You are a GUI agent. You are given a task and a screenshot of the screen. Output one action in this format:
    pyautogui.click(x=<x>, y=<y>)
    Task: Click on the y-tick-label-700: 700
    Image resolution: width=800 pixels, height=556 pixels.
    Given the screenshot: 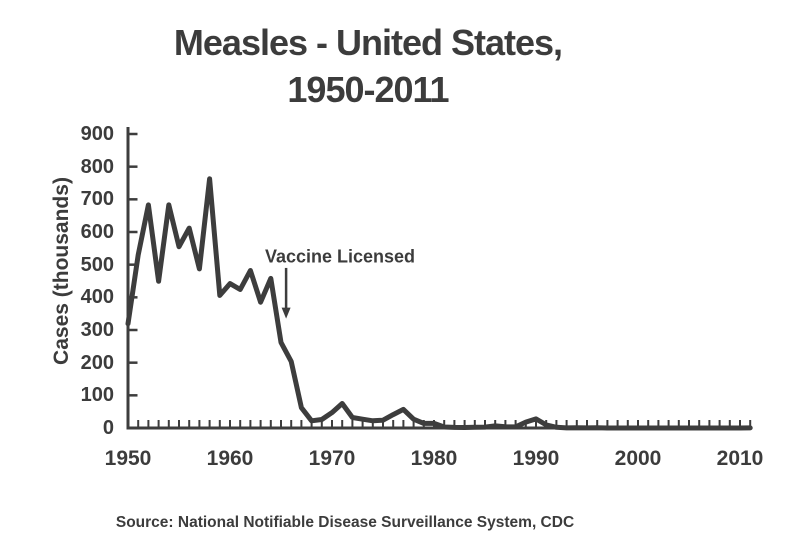 What is the action you would take?
    pyautogui.click(x=97, y=199)
    